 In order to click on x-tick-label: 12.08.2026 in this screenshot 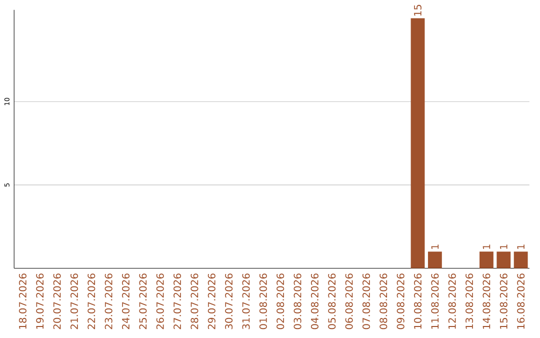, I will do `click(452, 301)`.